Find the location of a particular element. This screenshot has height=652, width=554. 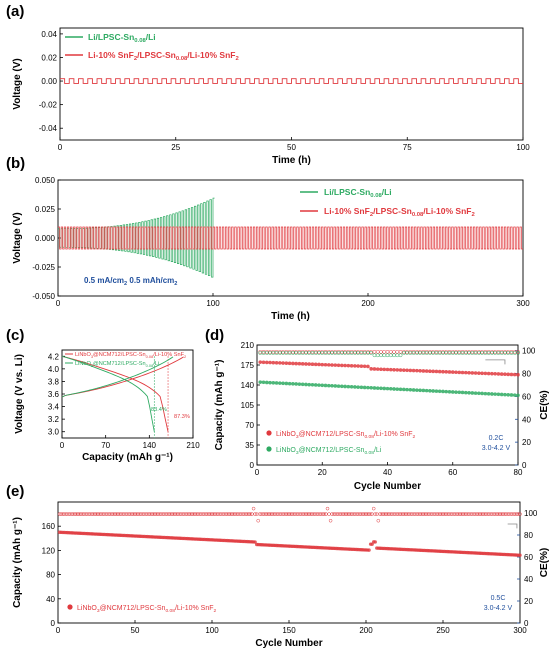

panel-c-x-tick-label: 70 is located at coordinates (105, 445).